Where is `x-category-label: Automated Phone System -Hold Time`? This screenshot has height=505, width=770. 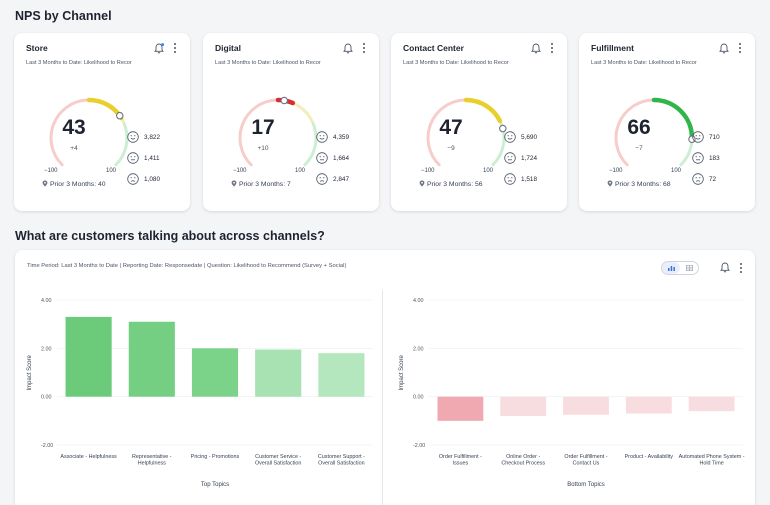 x-category-label: Automated Phone System -Hold Time is located at coordinates (712, 460).